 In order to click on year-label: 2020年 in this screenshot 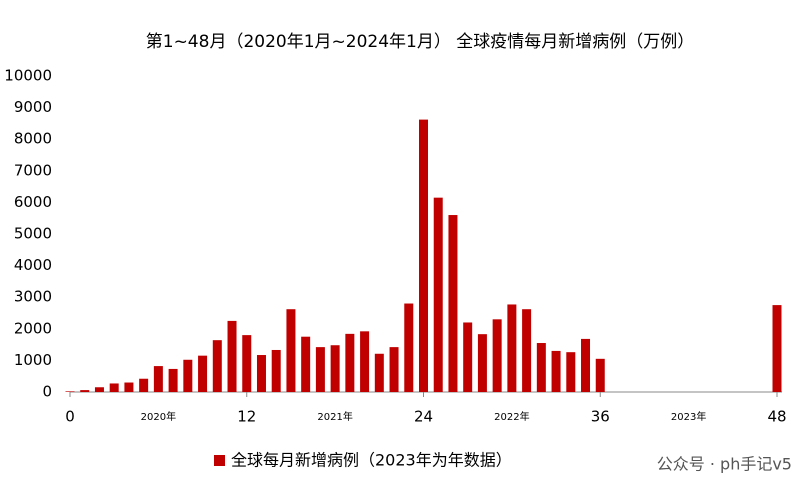, I will do `click(158, 416)`.